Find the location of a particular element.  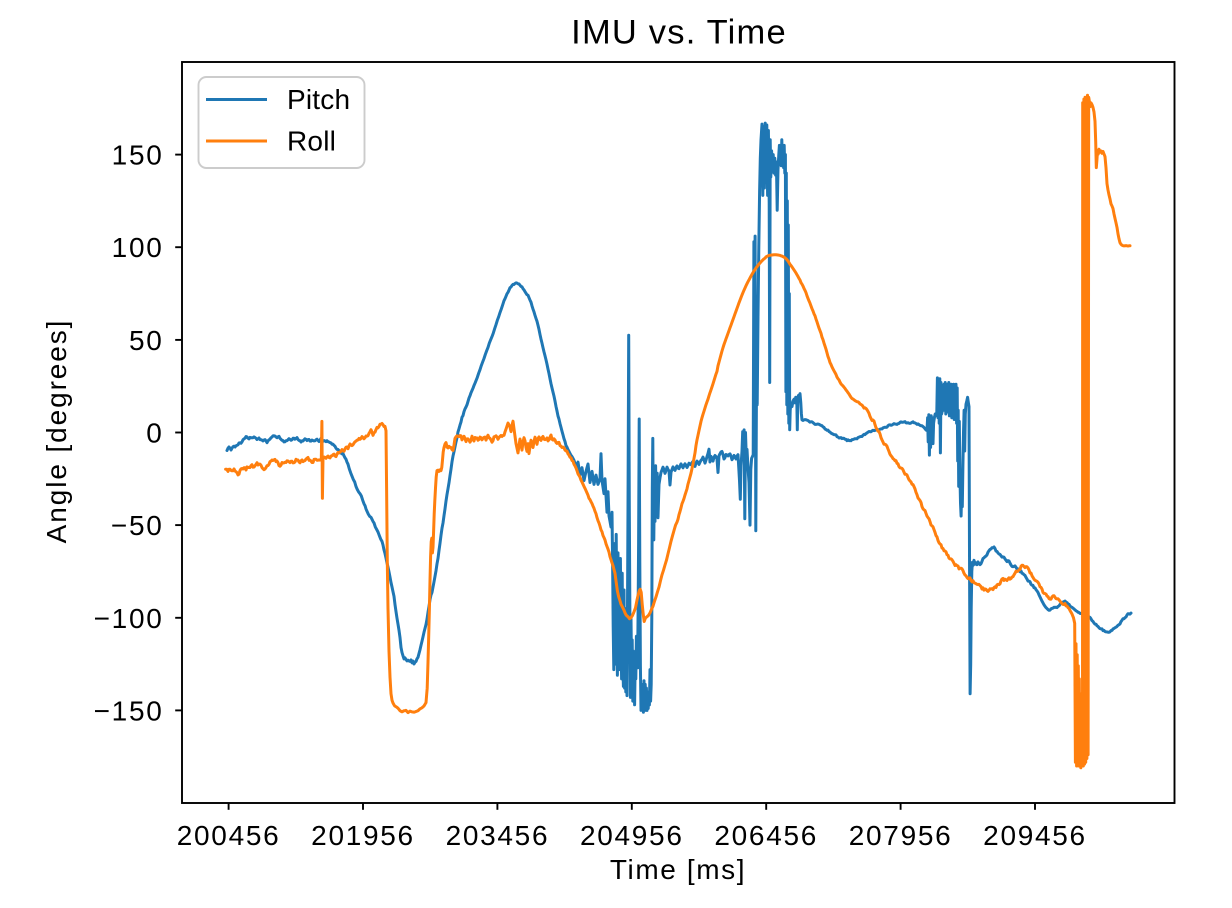

svg-text: −50 is located at coordinates (137, 525).